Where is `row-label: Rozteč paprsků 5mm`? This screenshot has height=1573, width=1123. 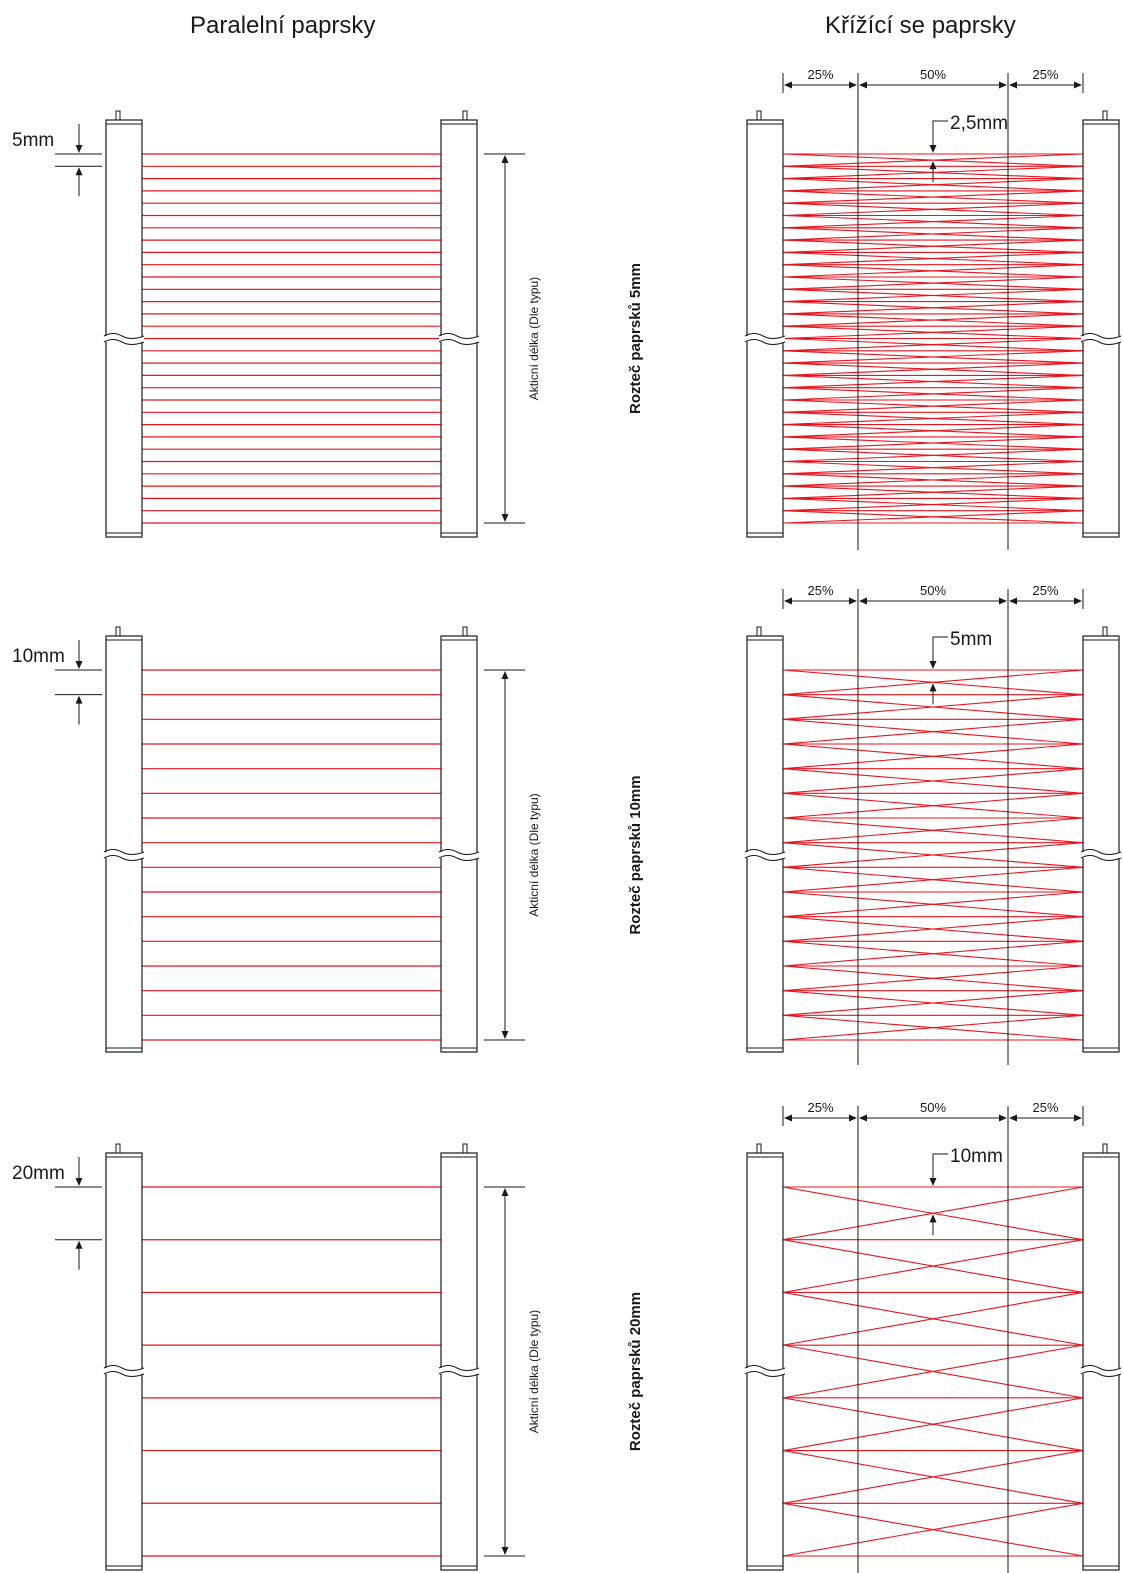 row-label: Rozteč paprsků 5mm is located at coordinates (635, 338).